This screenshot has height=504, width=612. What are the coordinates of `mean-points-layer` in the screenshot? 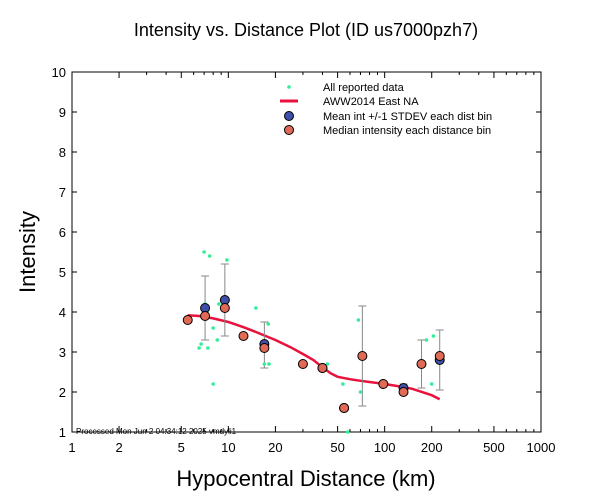 It's located at (322, 354).